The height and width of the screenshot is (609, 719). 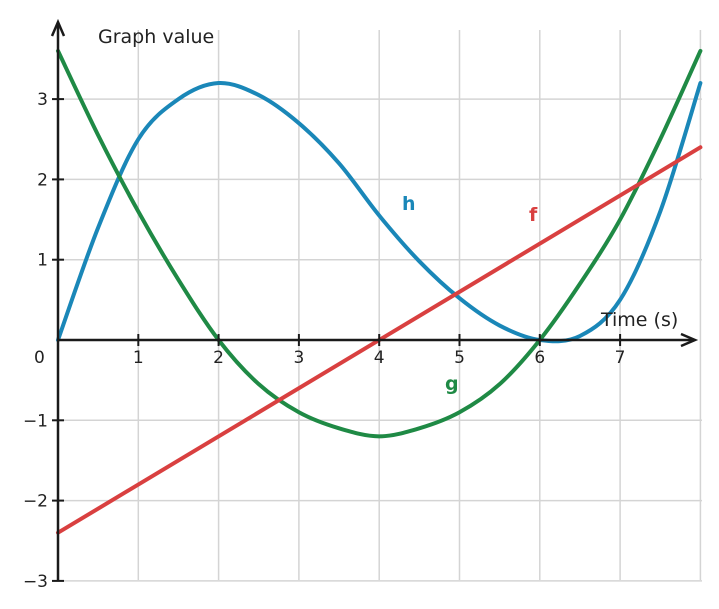 What do you see at coordinates (42, 100) in the screenshot?
I see `y-tick-label: 3` at bounding box center [42, 100].